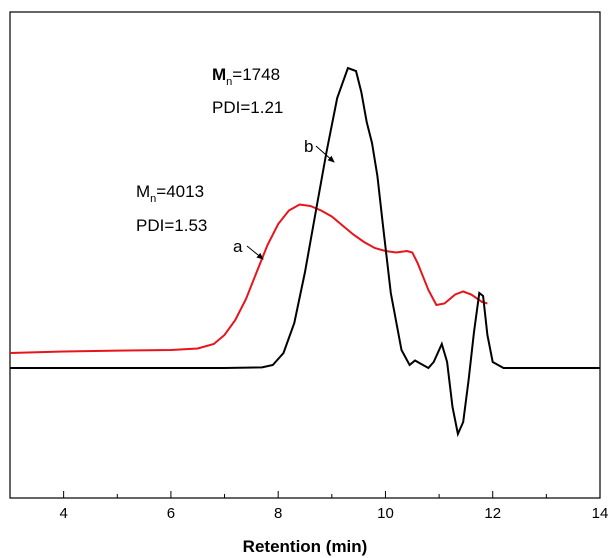 Image resolution: width=612 pixels, height=558 pixels. Describe the element at coordinates (278, 513) in the screenshot. I see `x-tick-label: 8` at that location.